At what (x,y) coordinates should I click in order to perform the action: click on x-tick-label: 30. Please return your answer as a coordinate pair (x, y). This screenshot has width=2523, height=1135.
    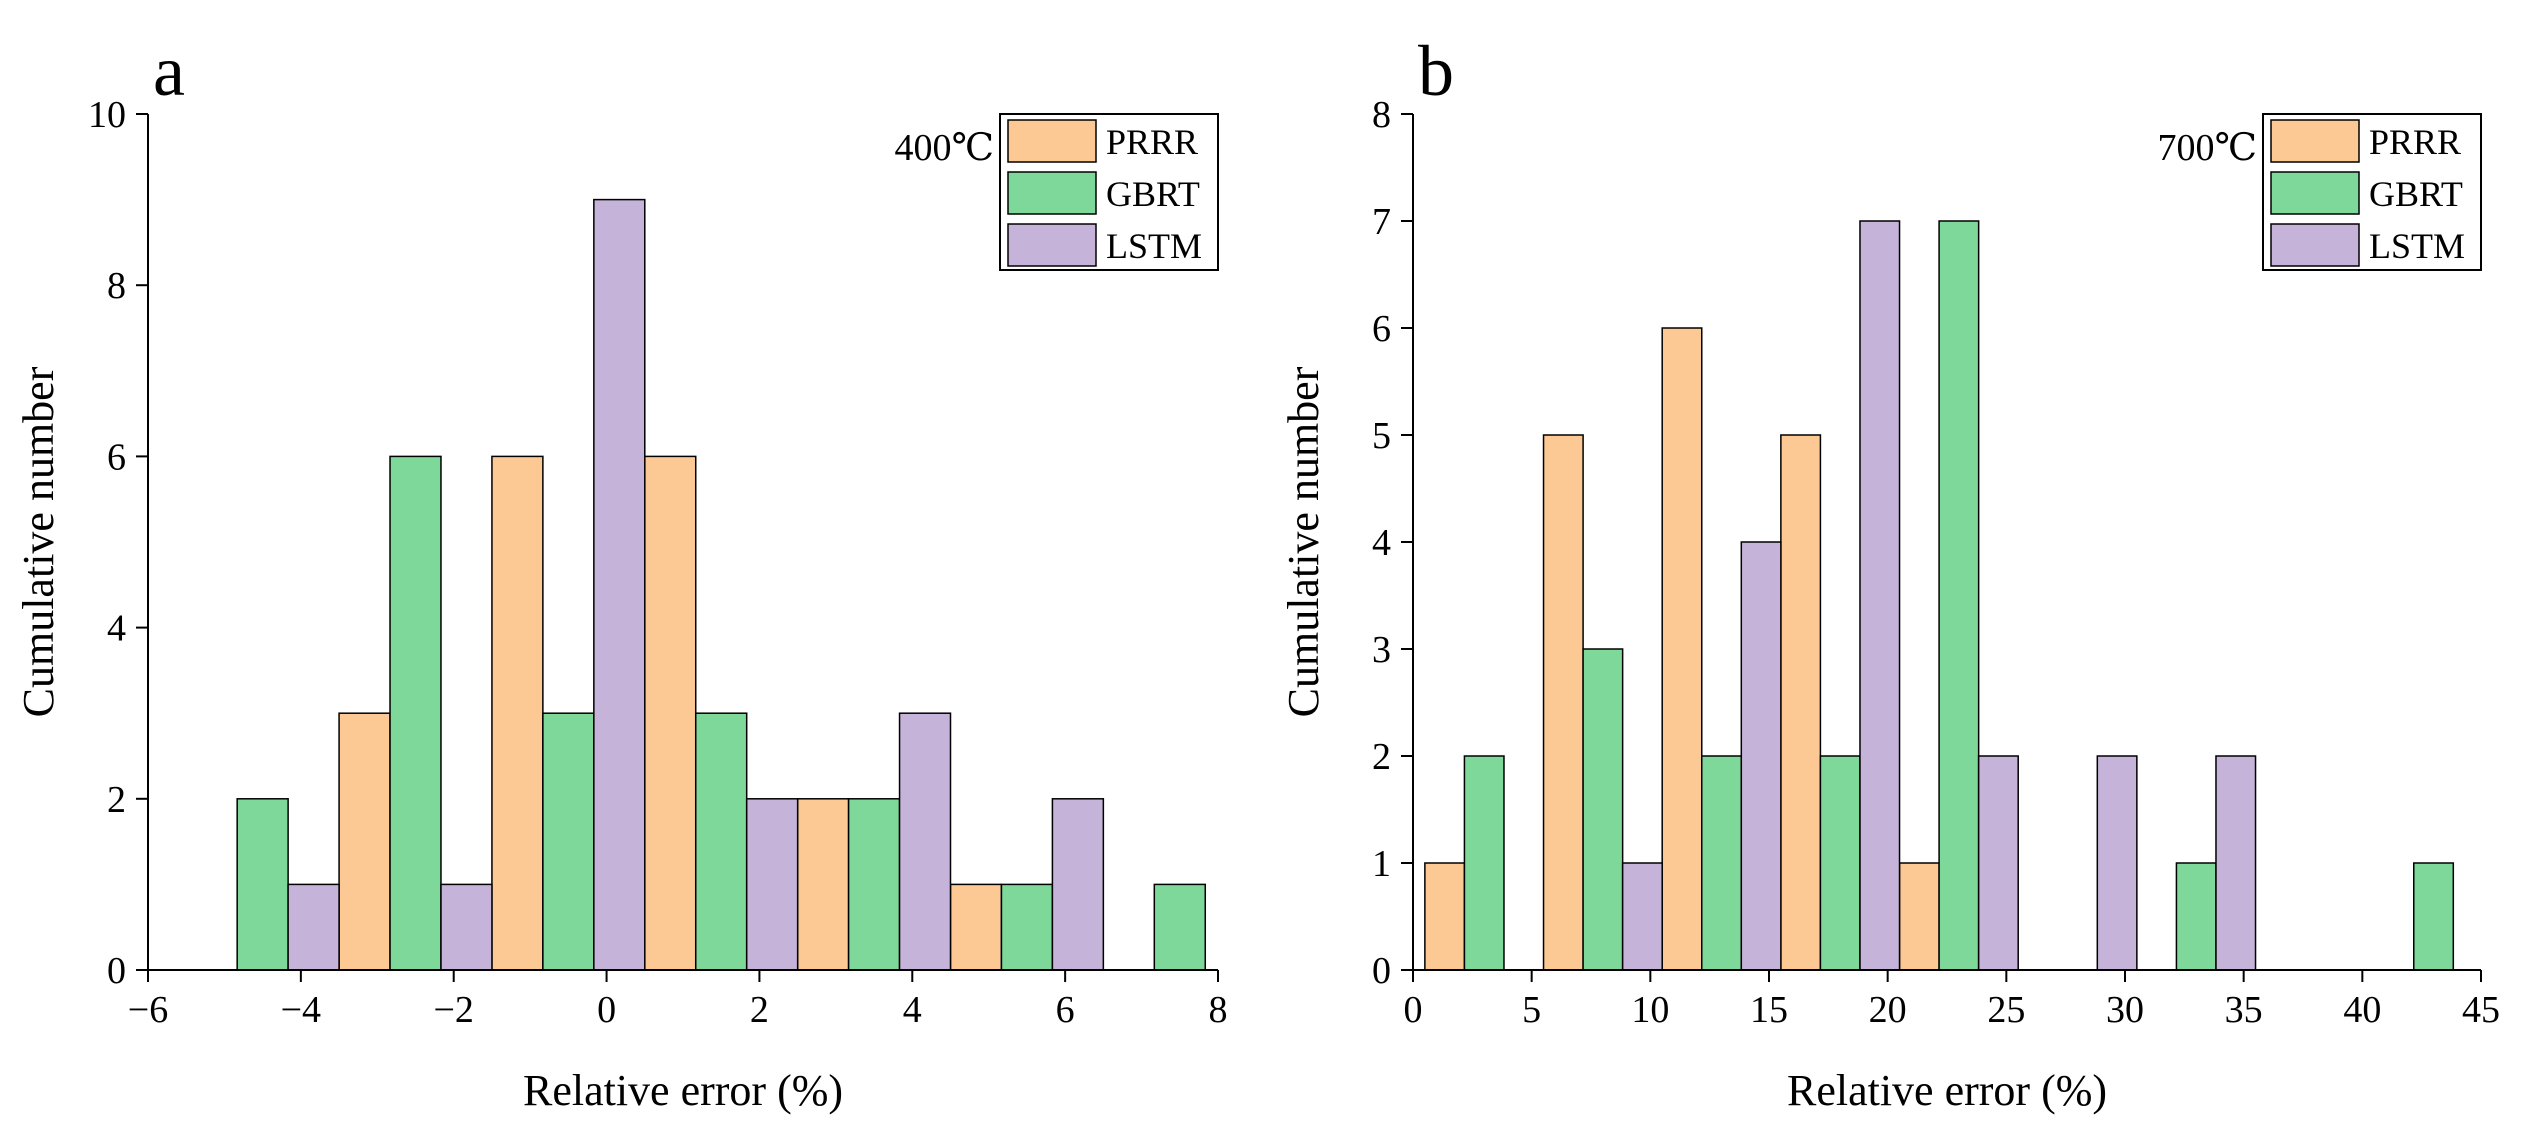
    Looking at the image, I should click on (2125, 1010).